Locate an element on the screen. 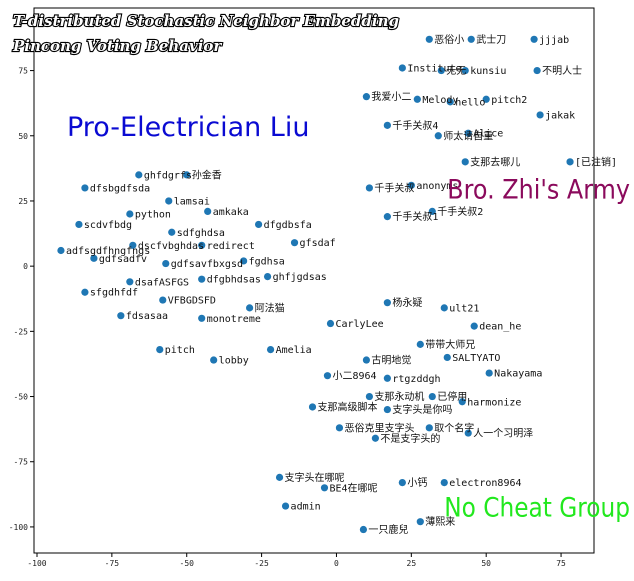  point-label: 千手关叔4 is located at coordinates (415, 125).